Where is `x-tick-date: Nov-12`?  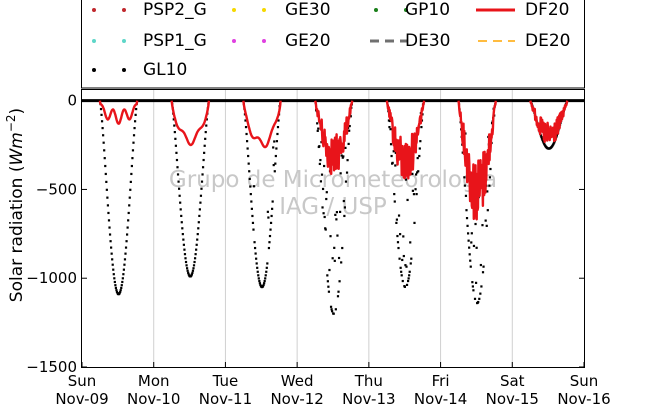 x-tick-date: Nov-12 is located at coordinates (296, 399).